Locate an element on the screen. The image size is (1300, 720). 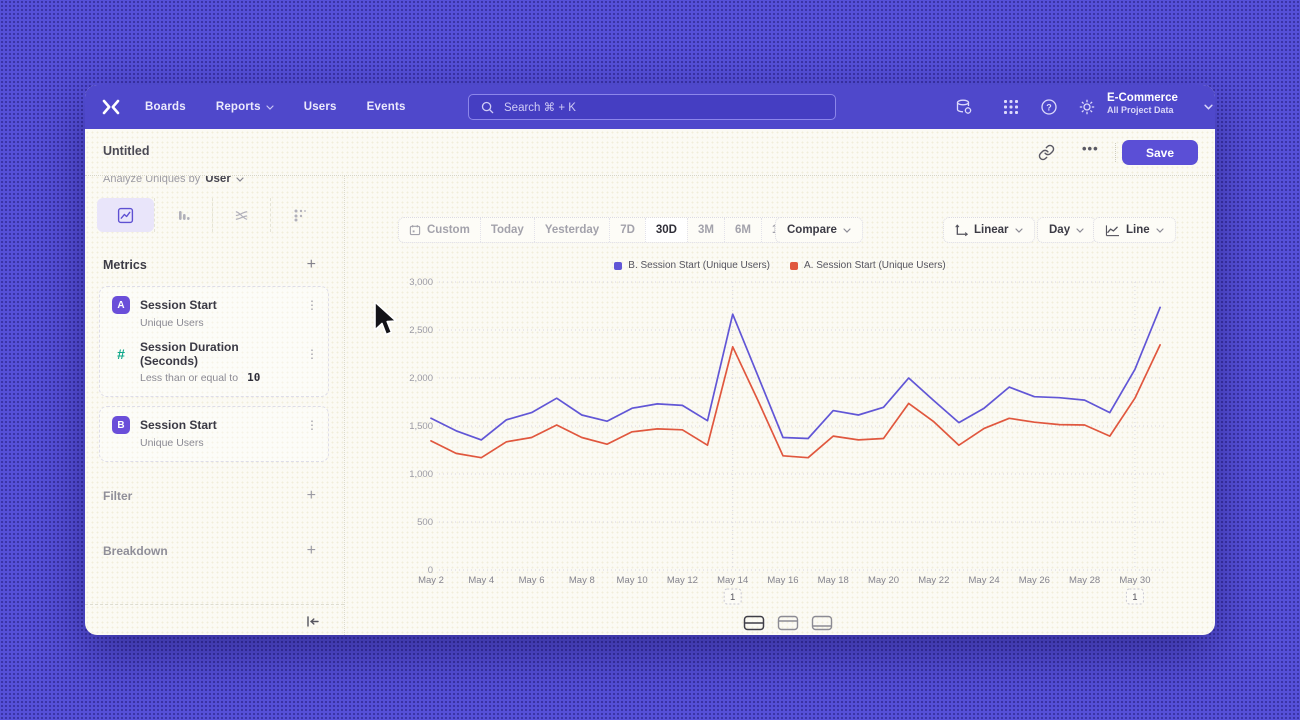
legend-label: A. Session Start (Unique Users) is located at coordinates (875, 265).